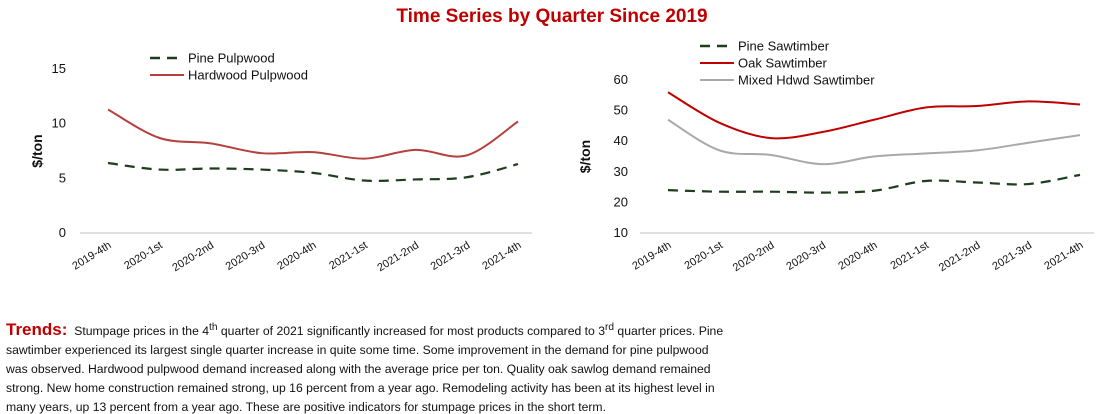 This screenshot has width=1104, height=414. What do you see at coordinates (213, 327) in the screenshot?
I see `trends-sup-th: th` at bounding box center [213, 327].